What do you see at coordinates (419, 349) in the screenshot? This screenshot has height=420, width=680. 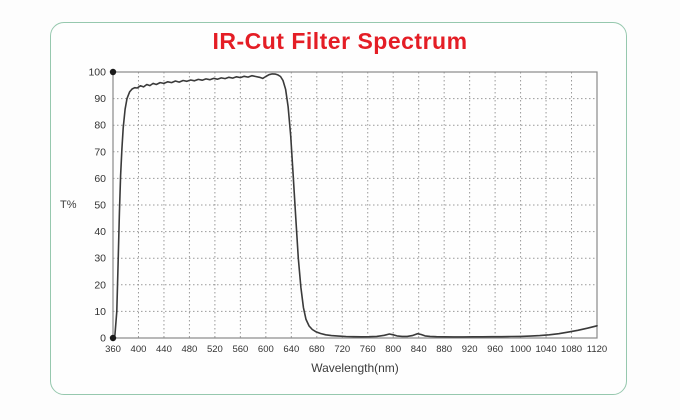 I see `x-tick-label: 840` at bounding box center [419, 349].